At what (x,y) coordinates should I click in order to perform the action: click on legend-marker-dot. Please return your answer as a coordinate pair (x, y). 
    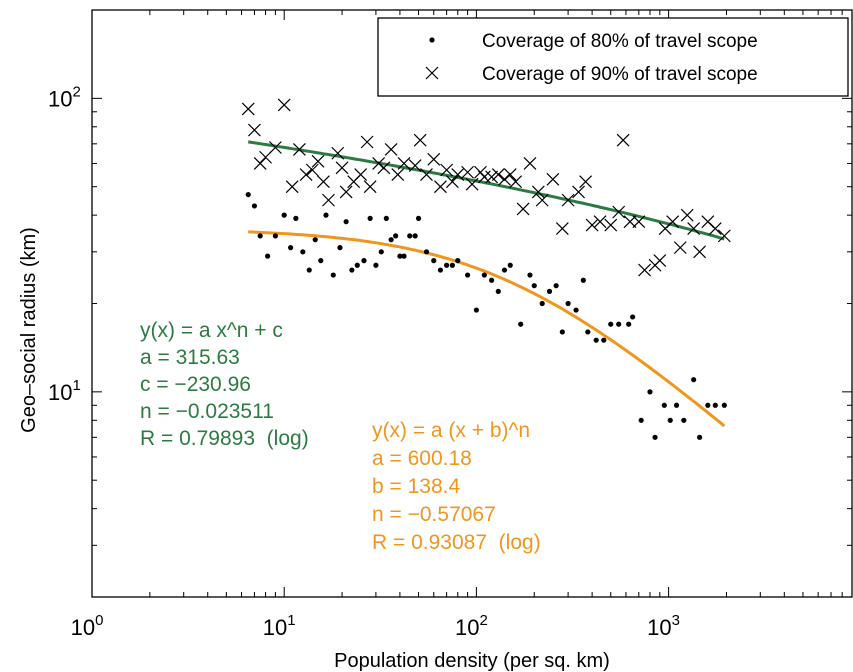
    Looking at the image, I should click on (432, 40).